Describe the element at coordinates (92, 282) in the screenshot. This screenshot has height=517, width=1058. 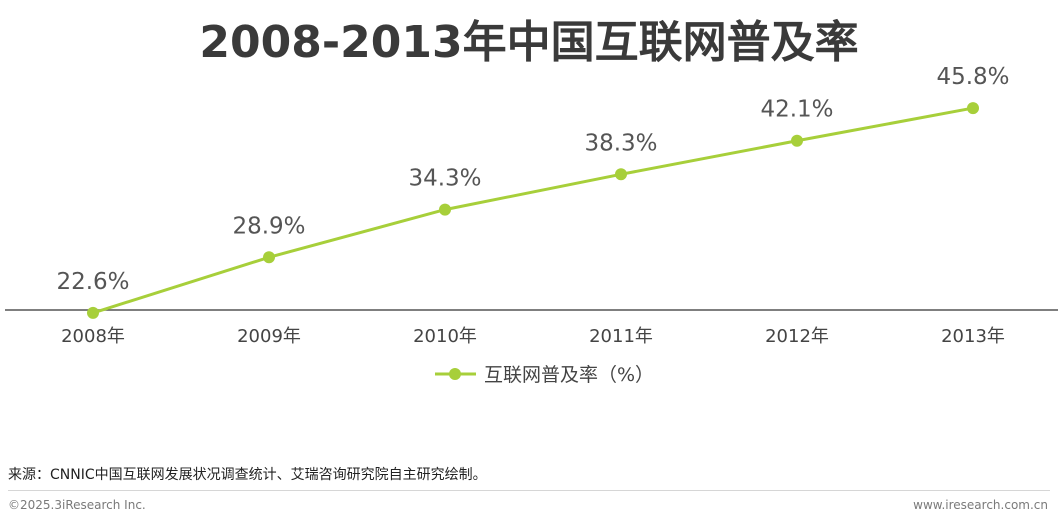
I see `data-label: 22.6%` at that location.